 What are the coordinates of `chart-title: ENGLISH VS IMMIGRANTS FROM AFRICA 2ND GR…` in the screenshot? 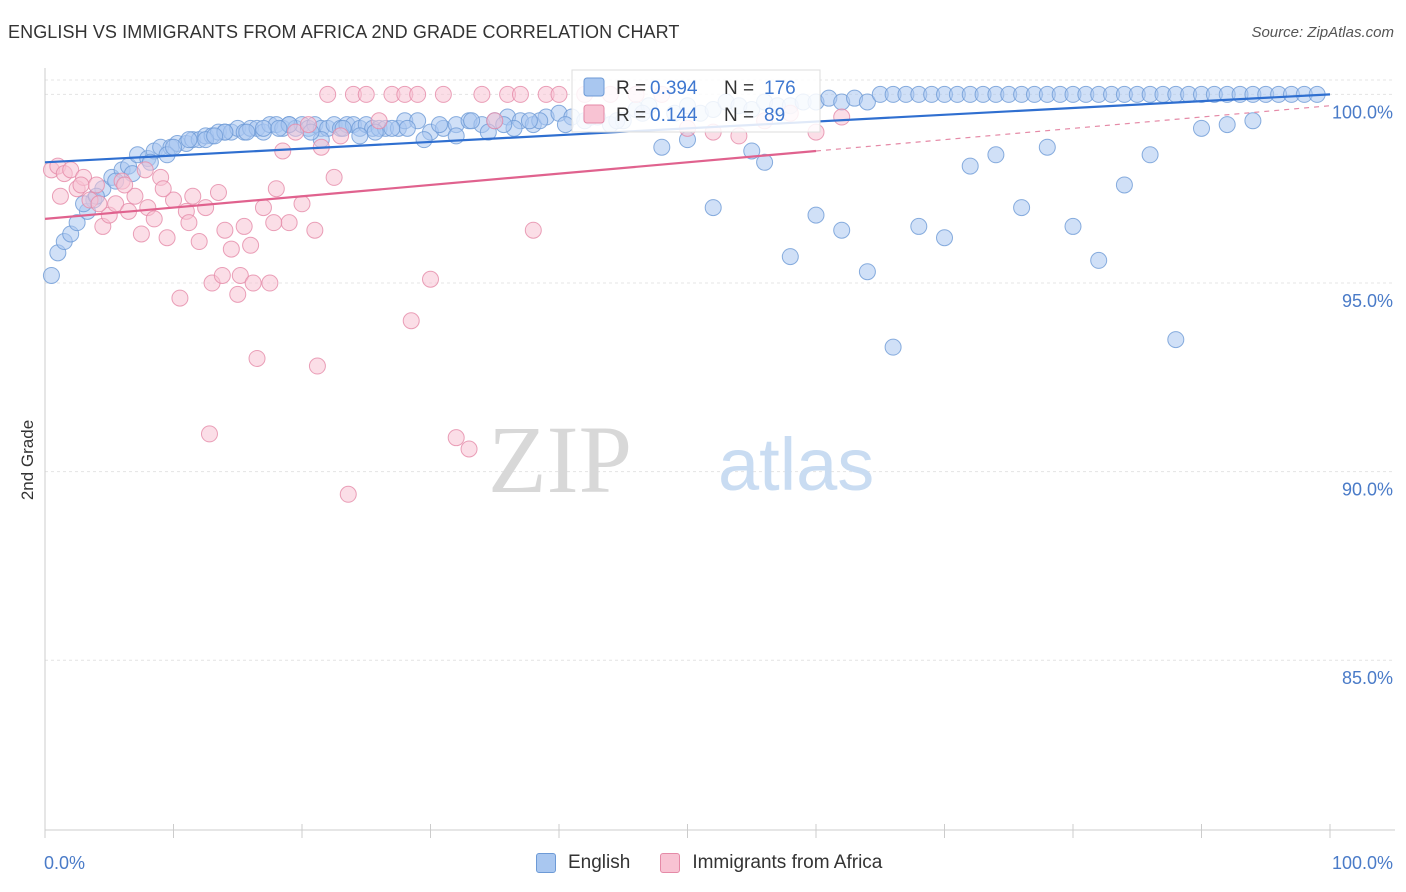 It's located at (344, 32).